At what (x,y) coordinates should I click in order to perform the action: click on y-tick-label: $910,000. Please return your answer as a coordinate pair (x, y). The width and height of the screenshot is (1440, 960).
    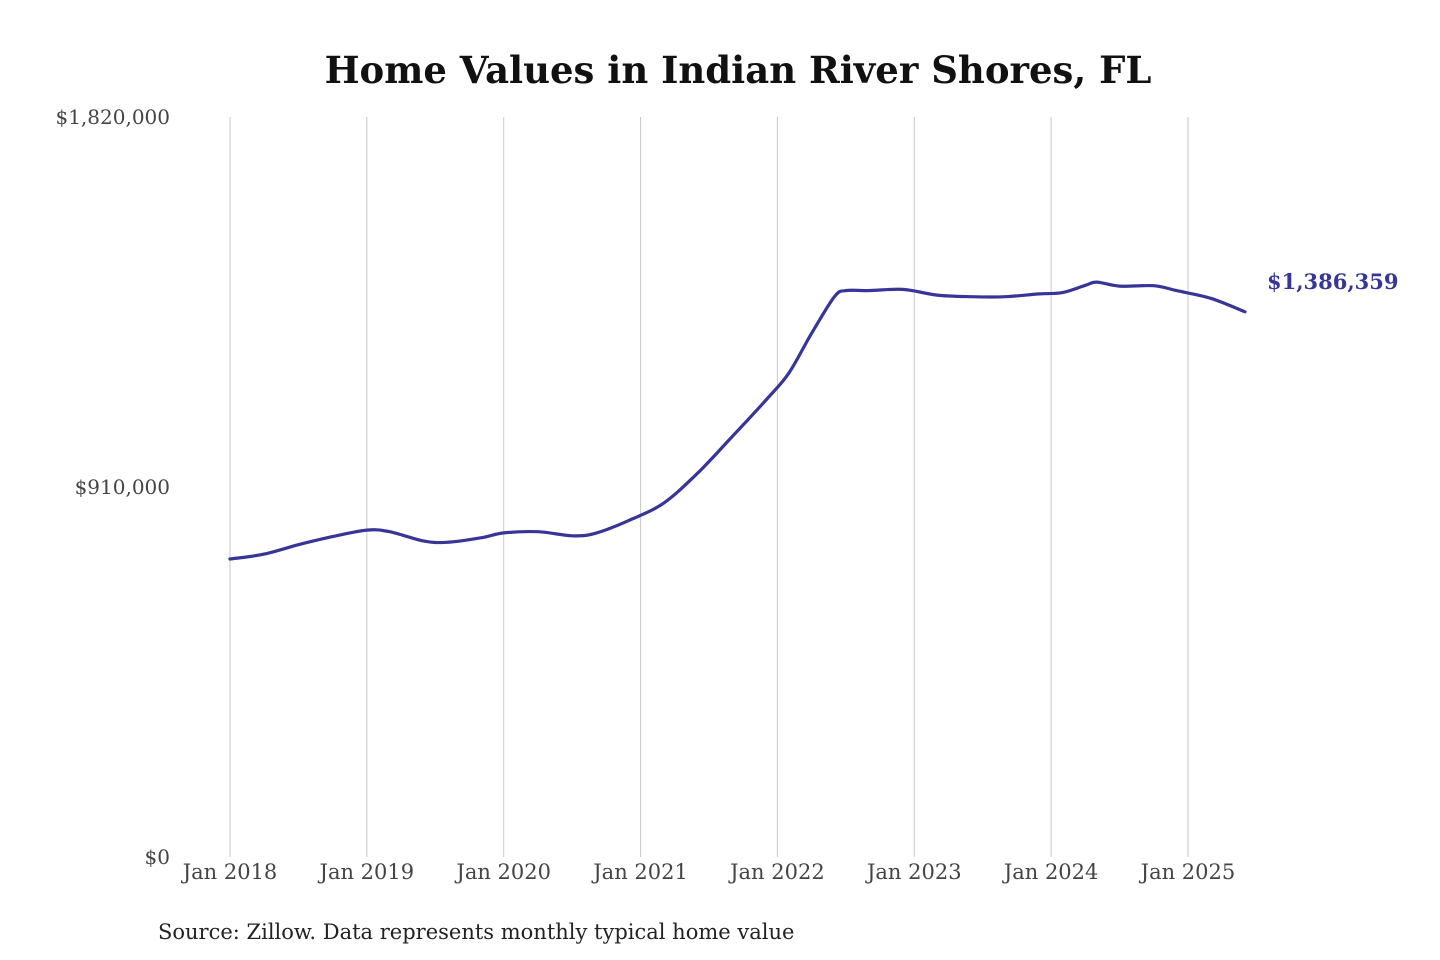
    Looking at the image, I should click on (122, 487).